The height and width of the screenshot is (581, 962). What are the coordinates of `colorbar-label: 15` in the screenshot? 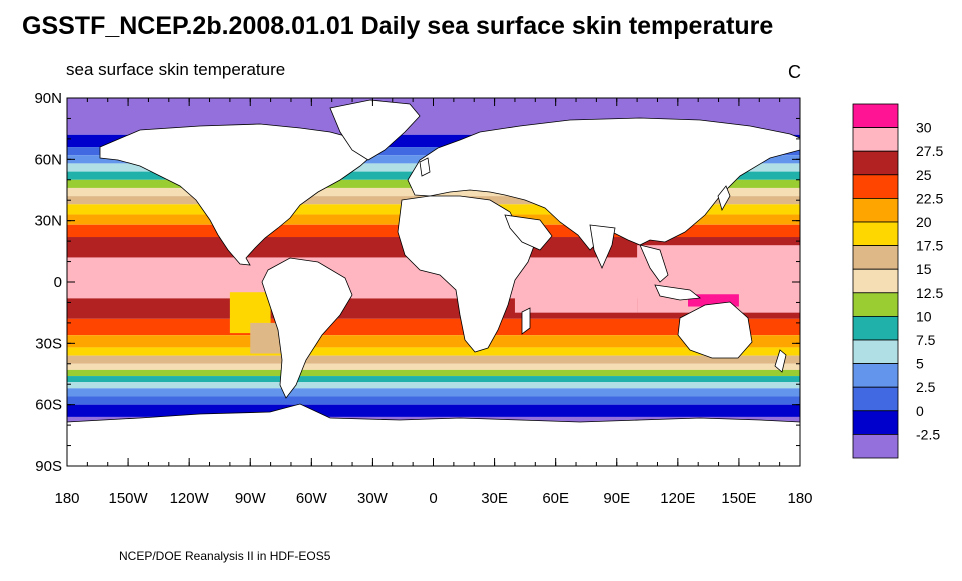 It's located at (924, 269).